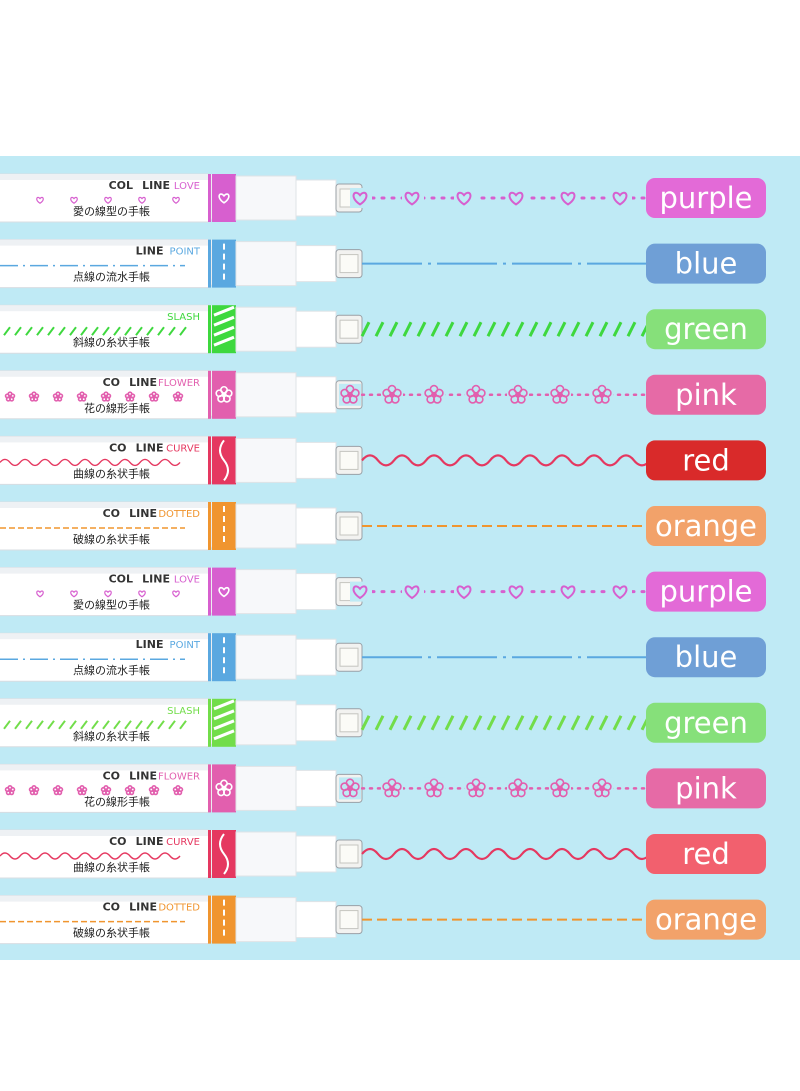 The image size is (800, 1091). What do you see at coordinates (111, 867) in the screenshot?
I see `barrel-cjk-text: 曲線の糸状手帳` at bounding box center [111, 867].